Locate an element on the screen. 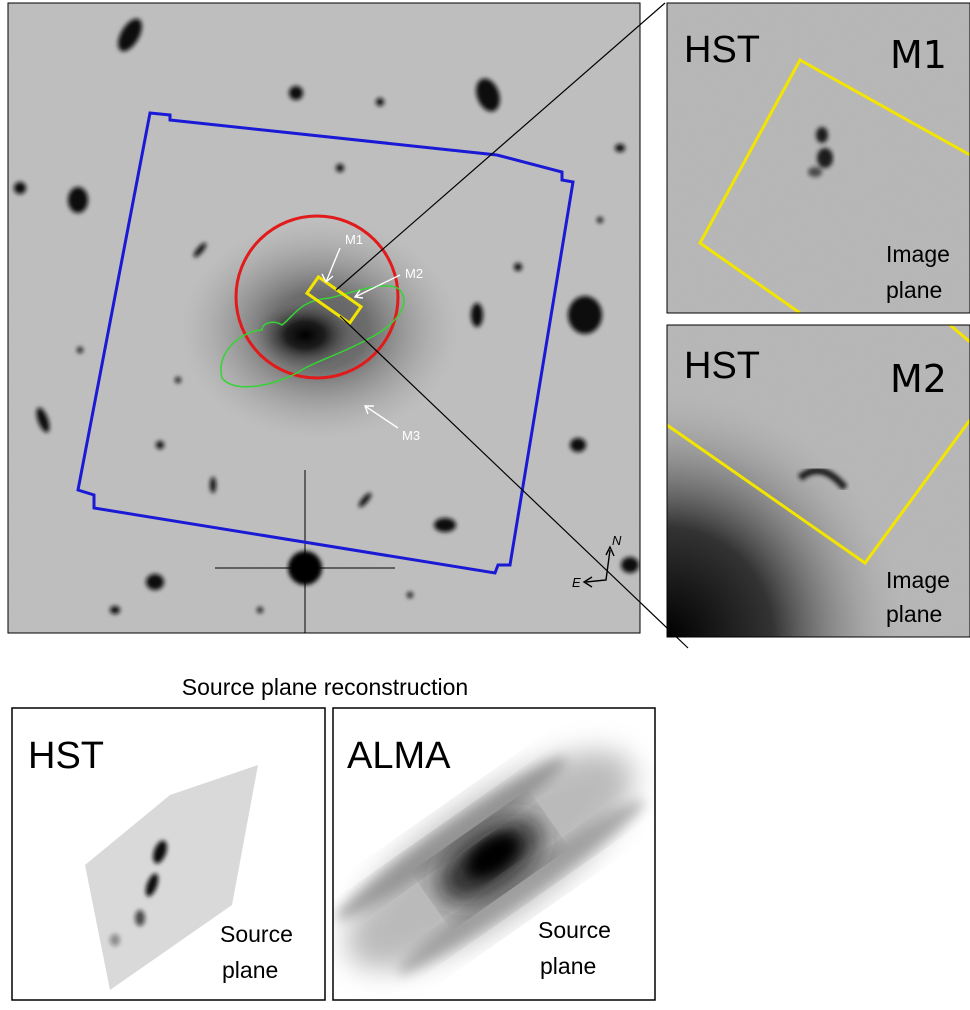  m1-label: M1 is located at coordinates (354, 239).